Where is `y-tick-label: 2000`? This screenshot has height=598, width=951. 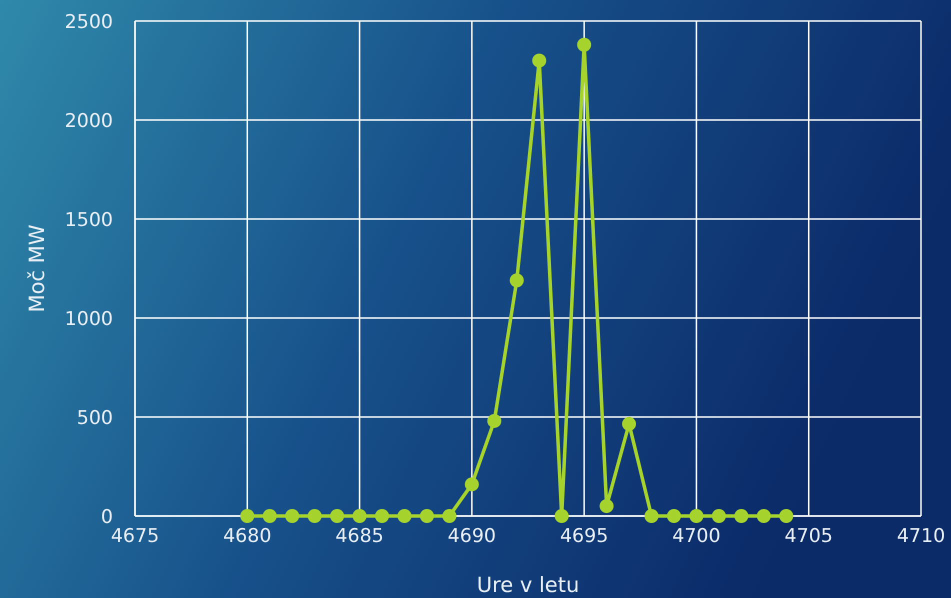
y-tick-label: 2000 is located at coordinates (88, 121).